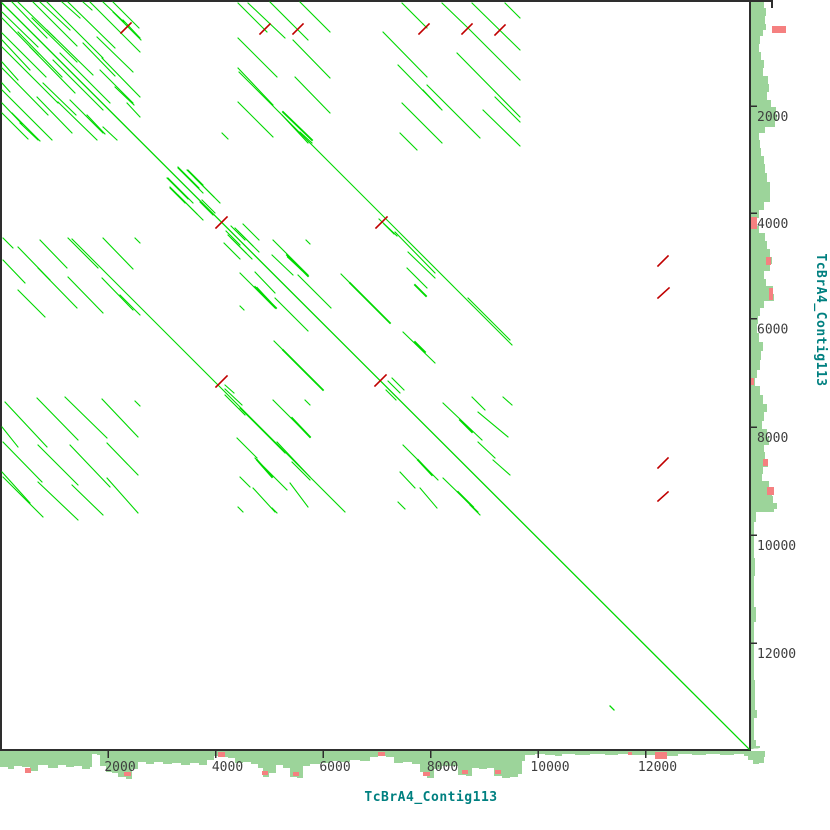  I want to click on y-axis-tick-label: 8000, so click(772, 438).